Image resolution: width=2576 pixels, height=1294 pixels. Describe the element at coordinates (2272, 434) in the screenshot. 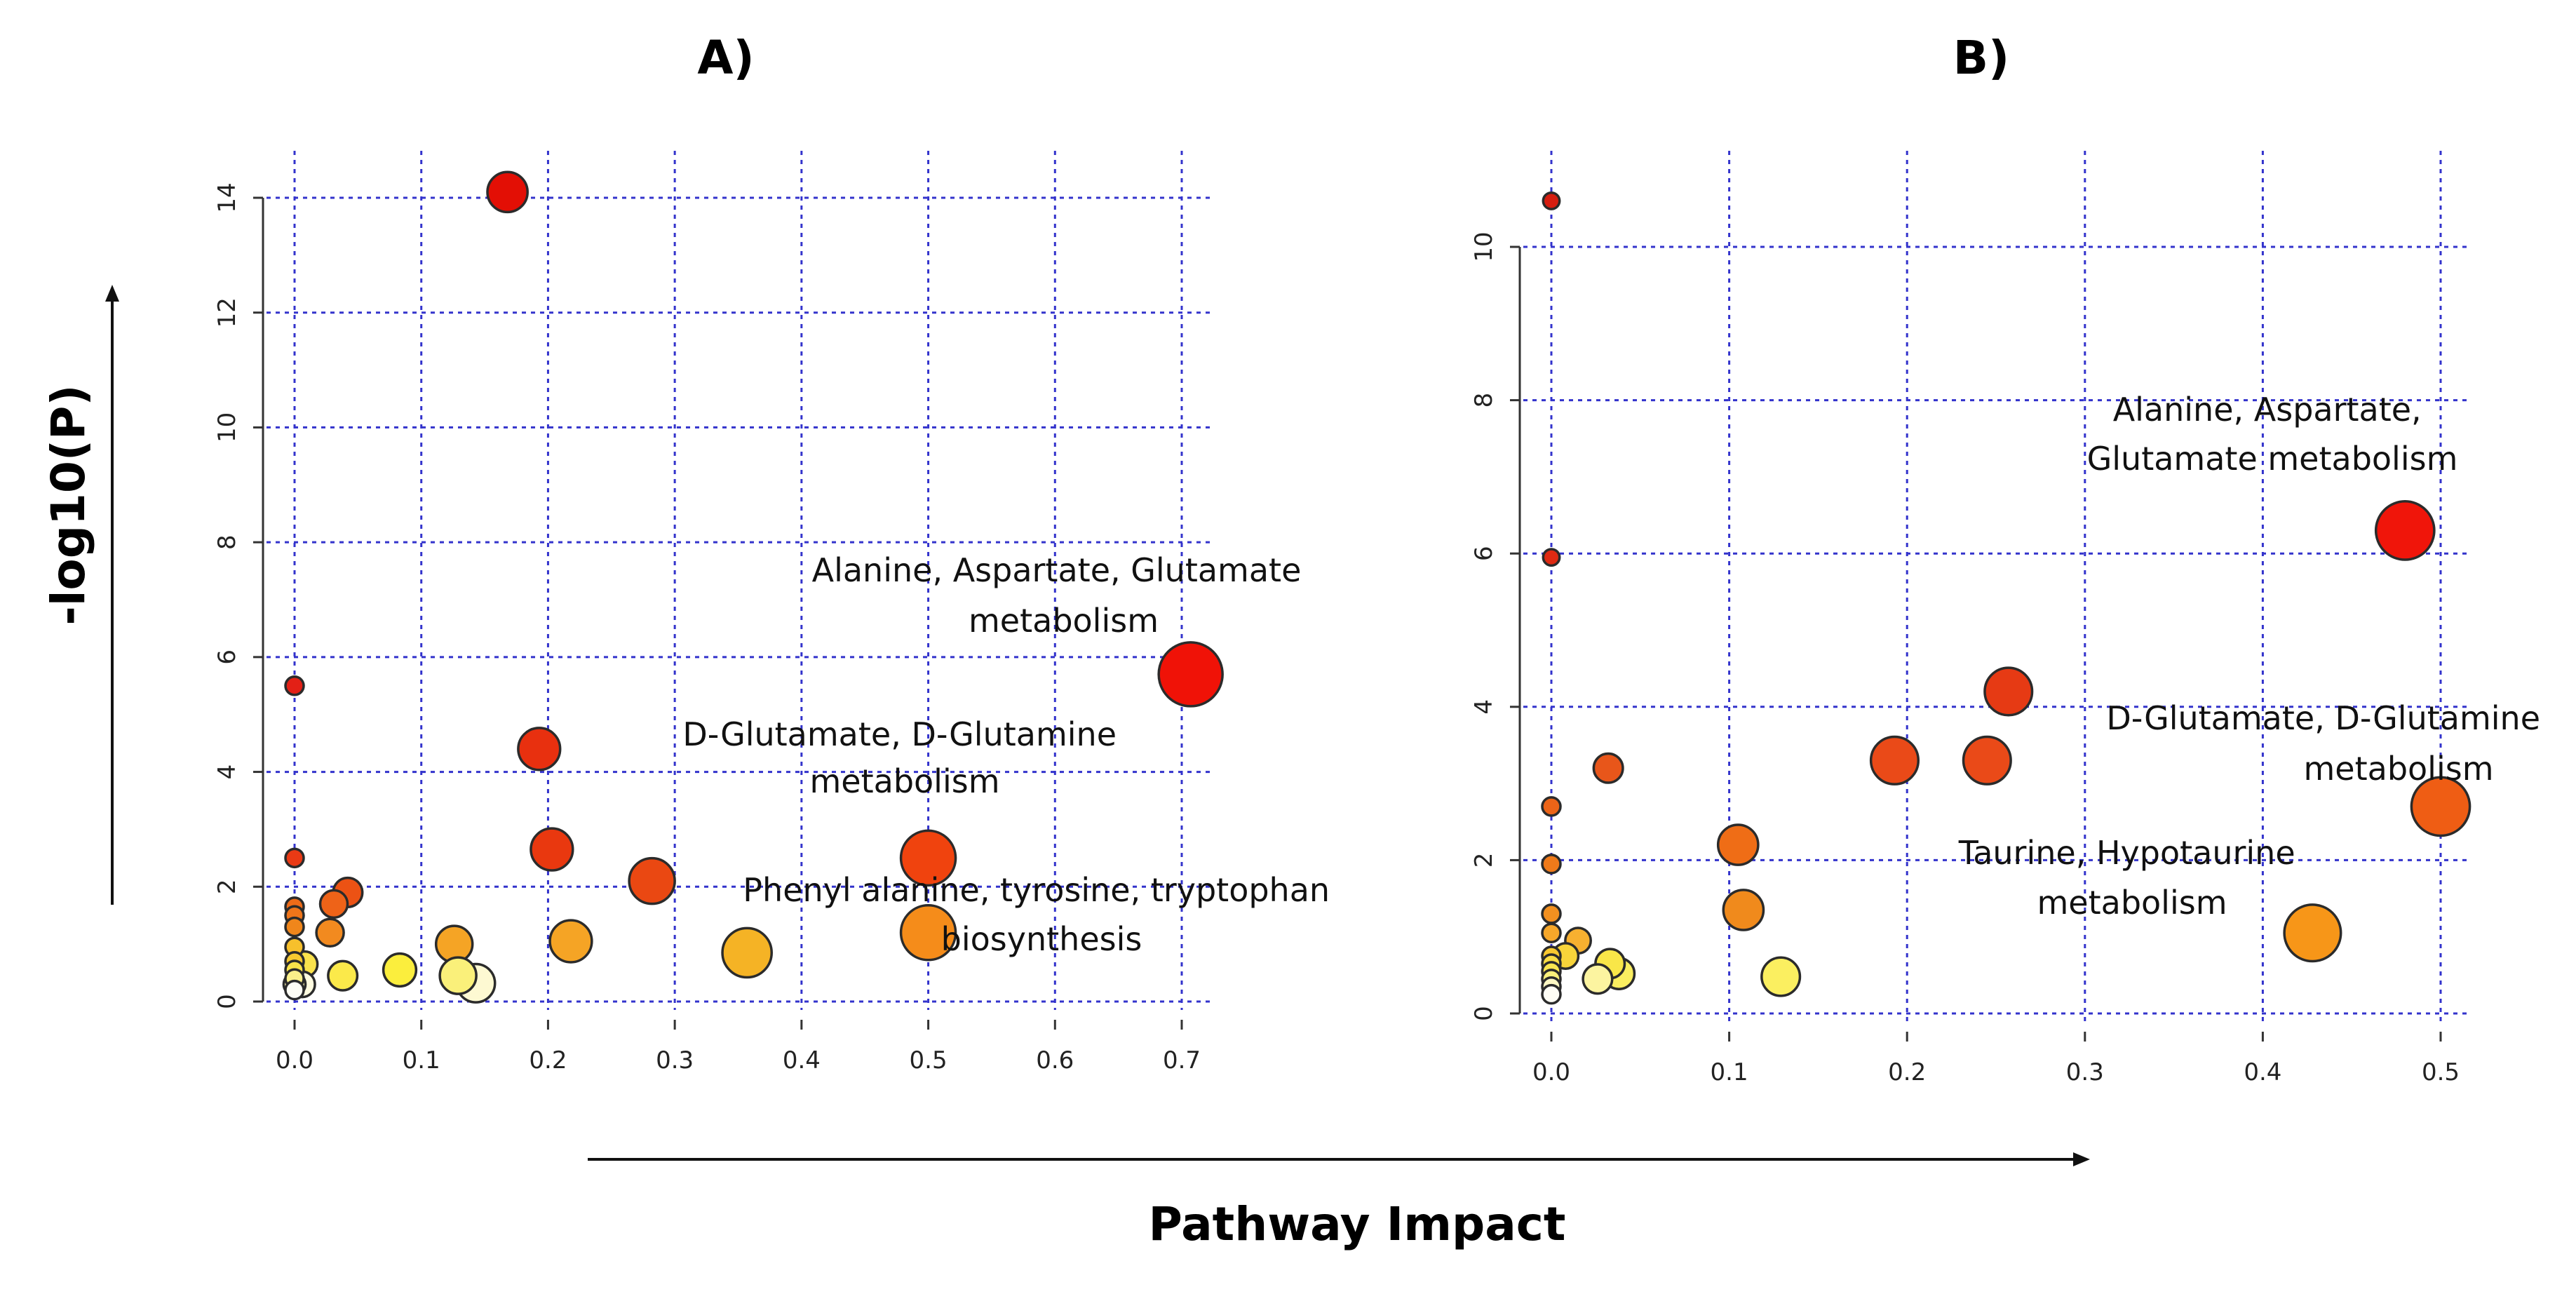

I see `annotation-alanine-b: Alanine, Aspartate, Glutamate metabolism` at that location.